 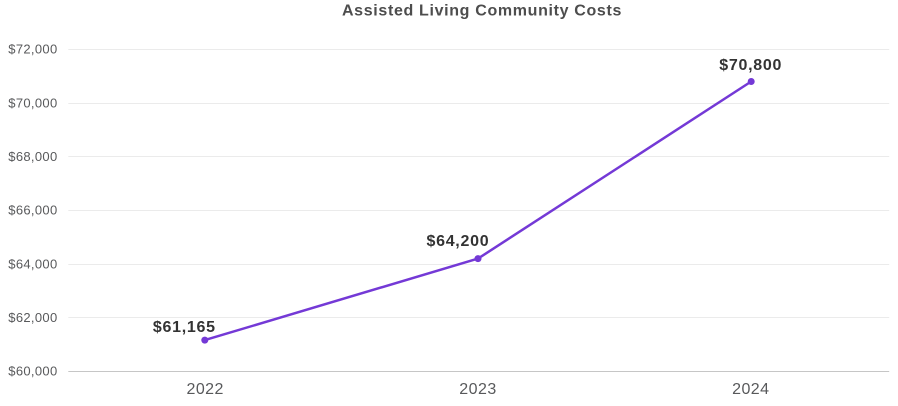 What do you see at coordinates (457, 241) in the screenshot?
I see `svg-text: $64,200` at bounding box center [457, 241].